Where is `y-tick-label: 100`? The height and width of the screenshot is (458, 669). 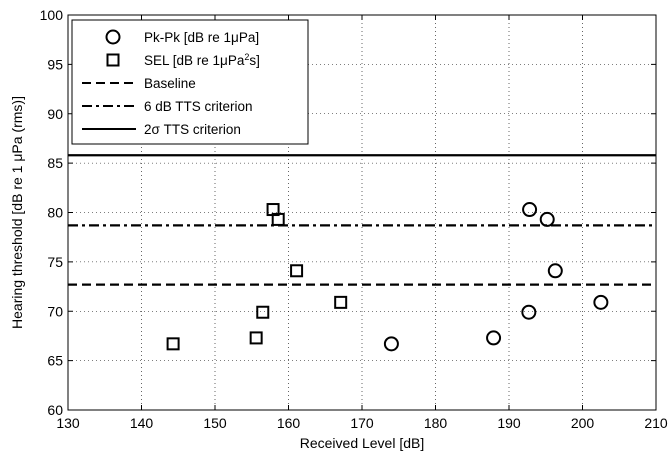
y-tick-label: 100 is located at coordinates (52, 15).